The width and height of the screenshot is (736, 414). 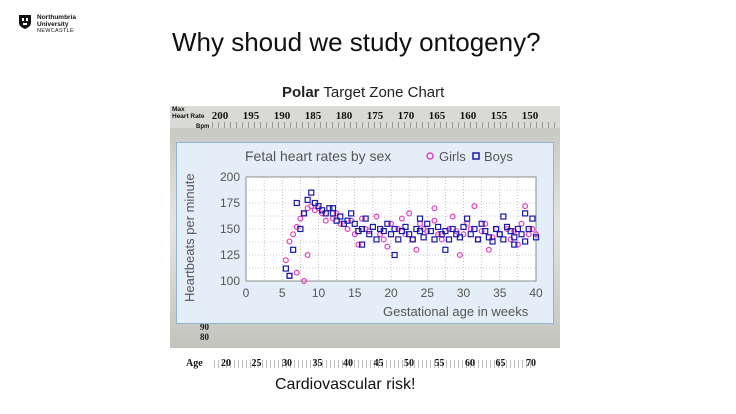 I want to click on hr-scale: 200 195 190 185 180 175 170 165 160 155 150, so click(x=386, y=116).